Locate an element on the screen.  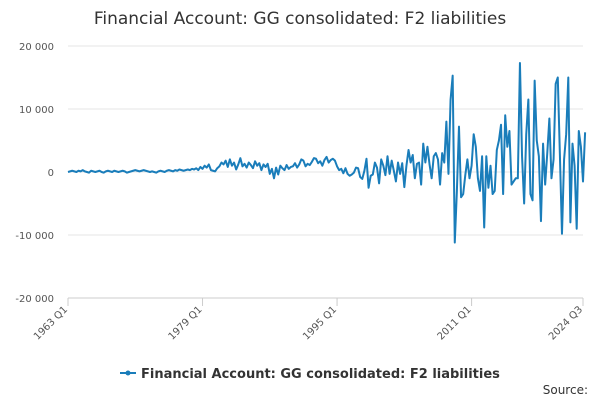
x-tick-label: 1963 Q1 is located at coordinates (51, 323).